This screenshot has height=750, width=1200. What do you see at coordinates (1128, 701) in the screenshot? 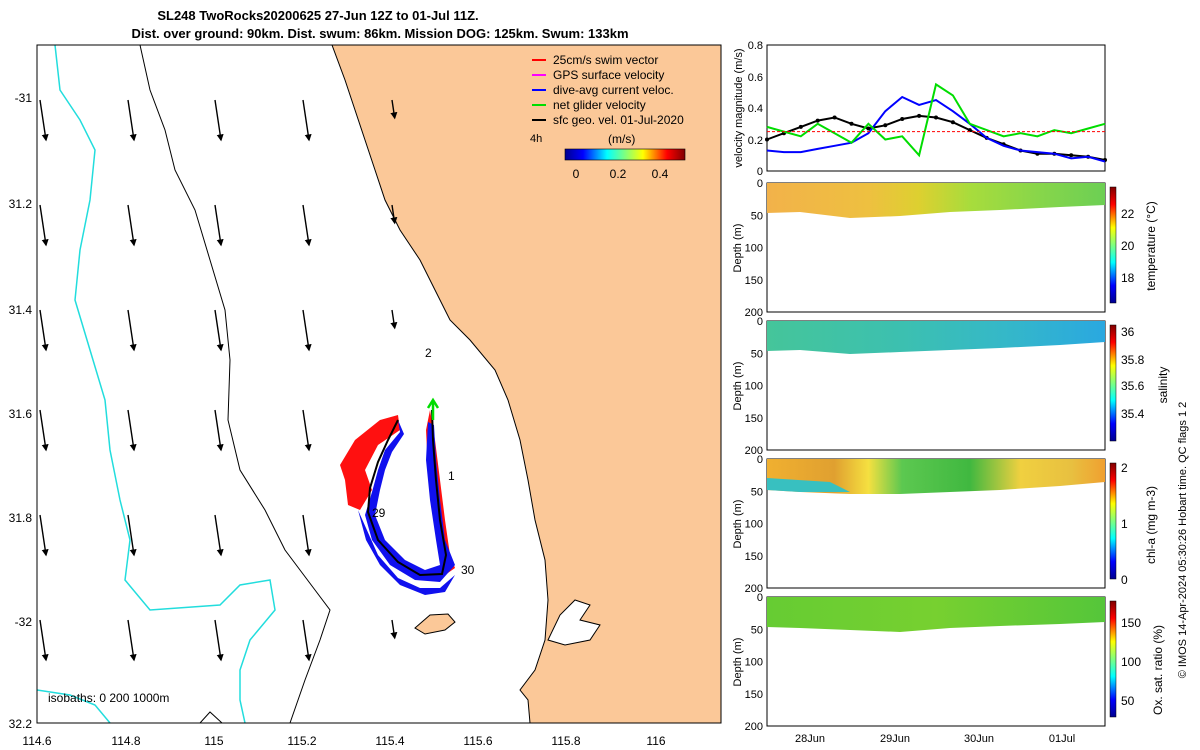
I see `oxygen-tick: 50` at bounding box center [1128, 701].